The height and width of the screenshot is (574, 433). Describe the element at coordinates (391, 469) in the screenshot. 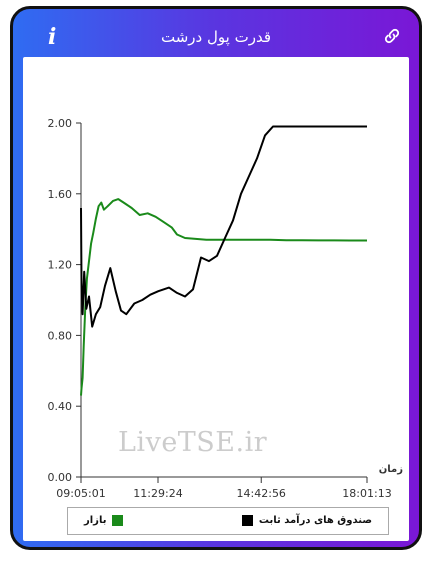

I see `x-axis-title: زمان` at that location.